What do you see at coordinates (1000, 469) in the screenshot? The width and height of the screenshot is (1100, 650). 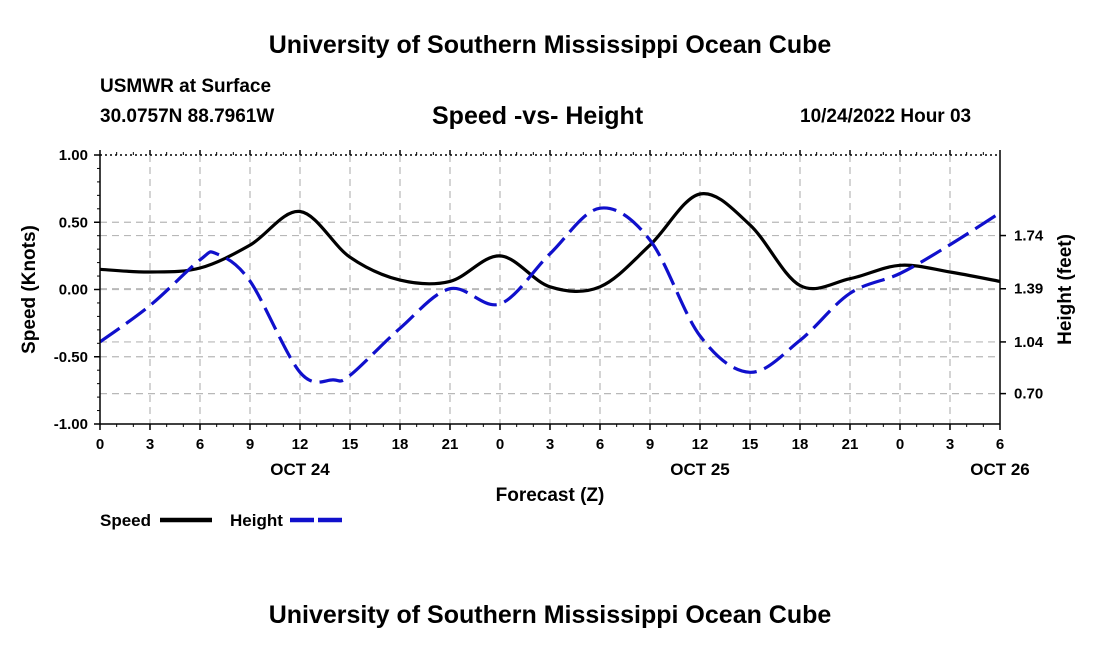 I see `date-label: OCT 26` at bounding box center [1000, 469].